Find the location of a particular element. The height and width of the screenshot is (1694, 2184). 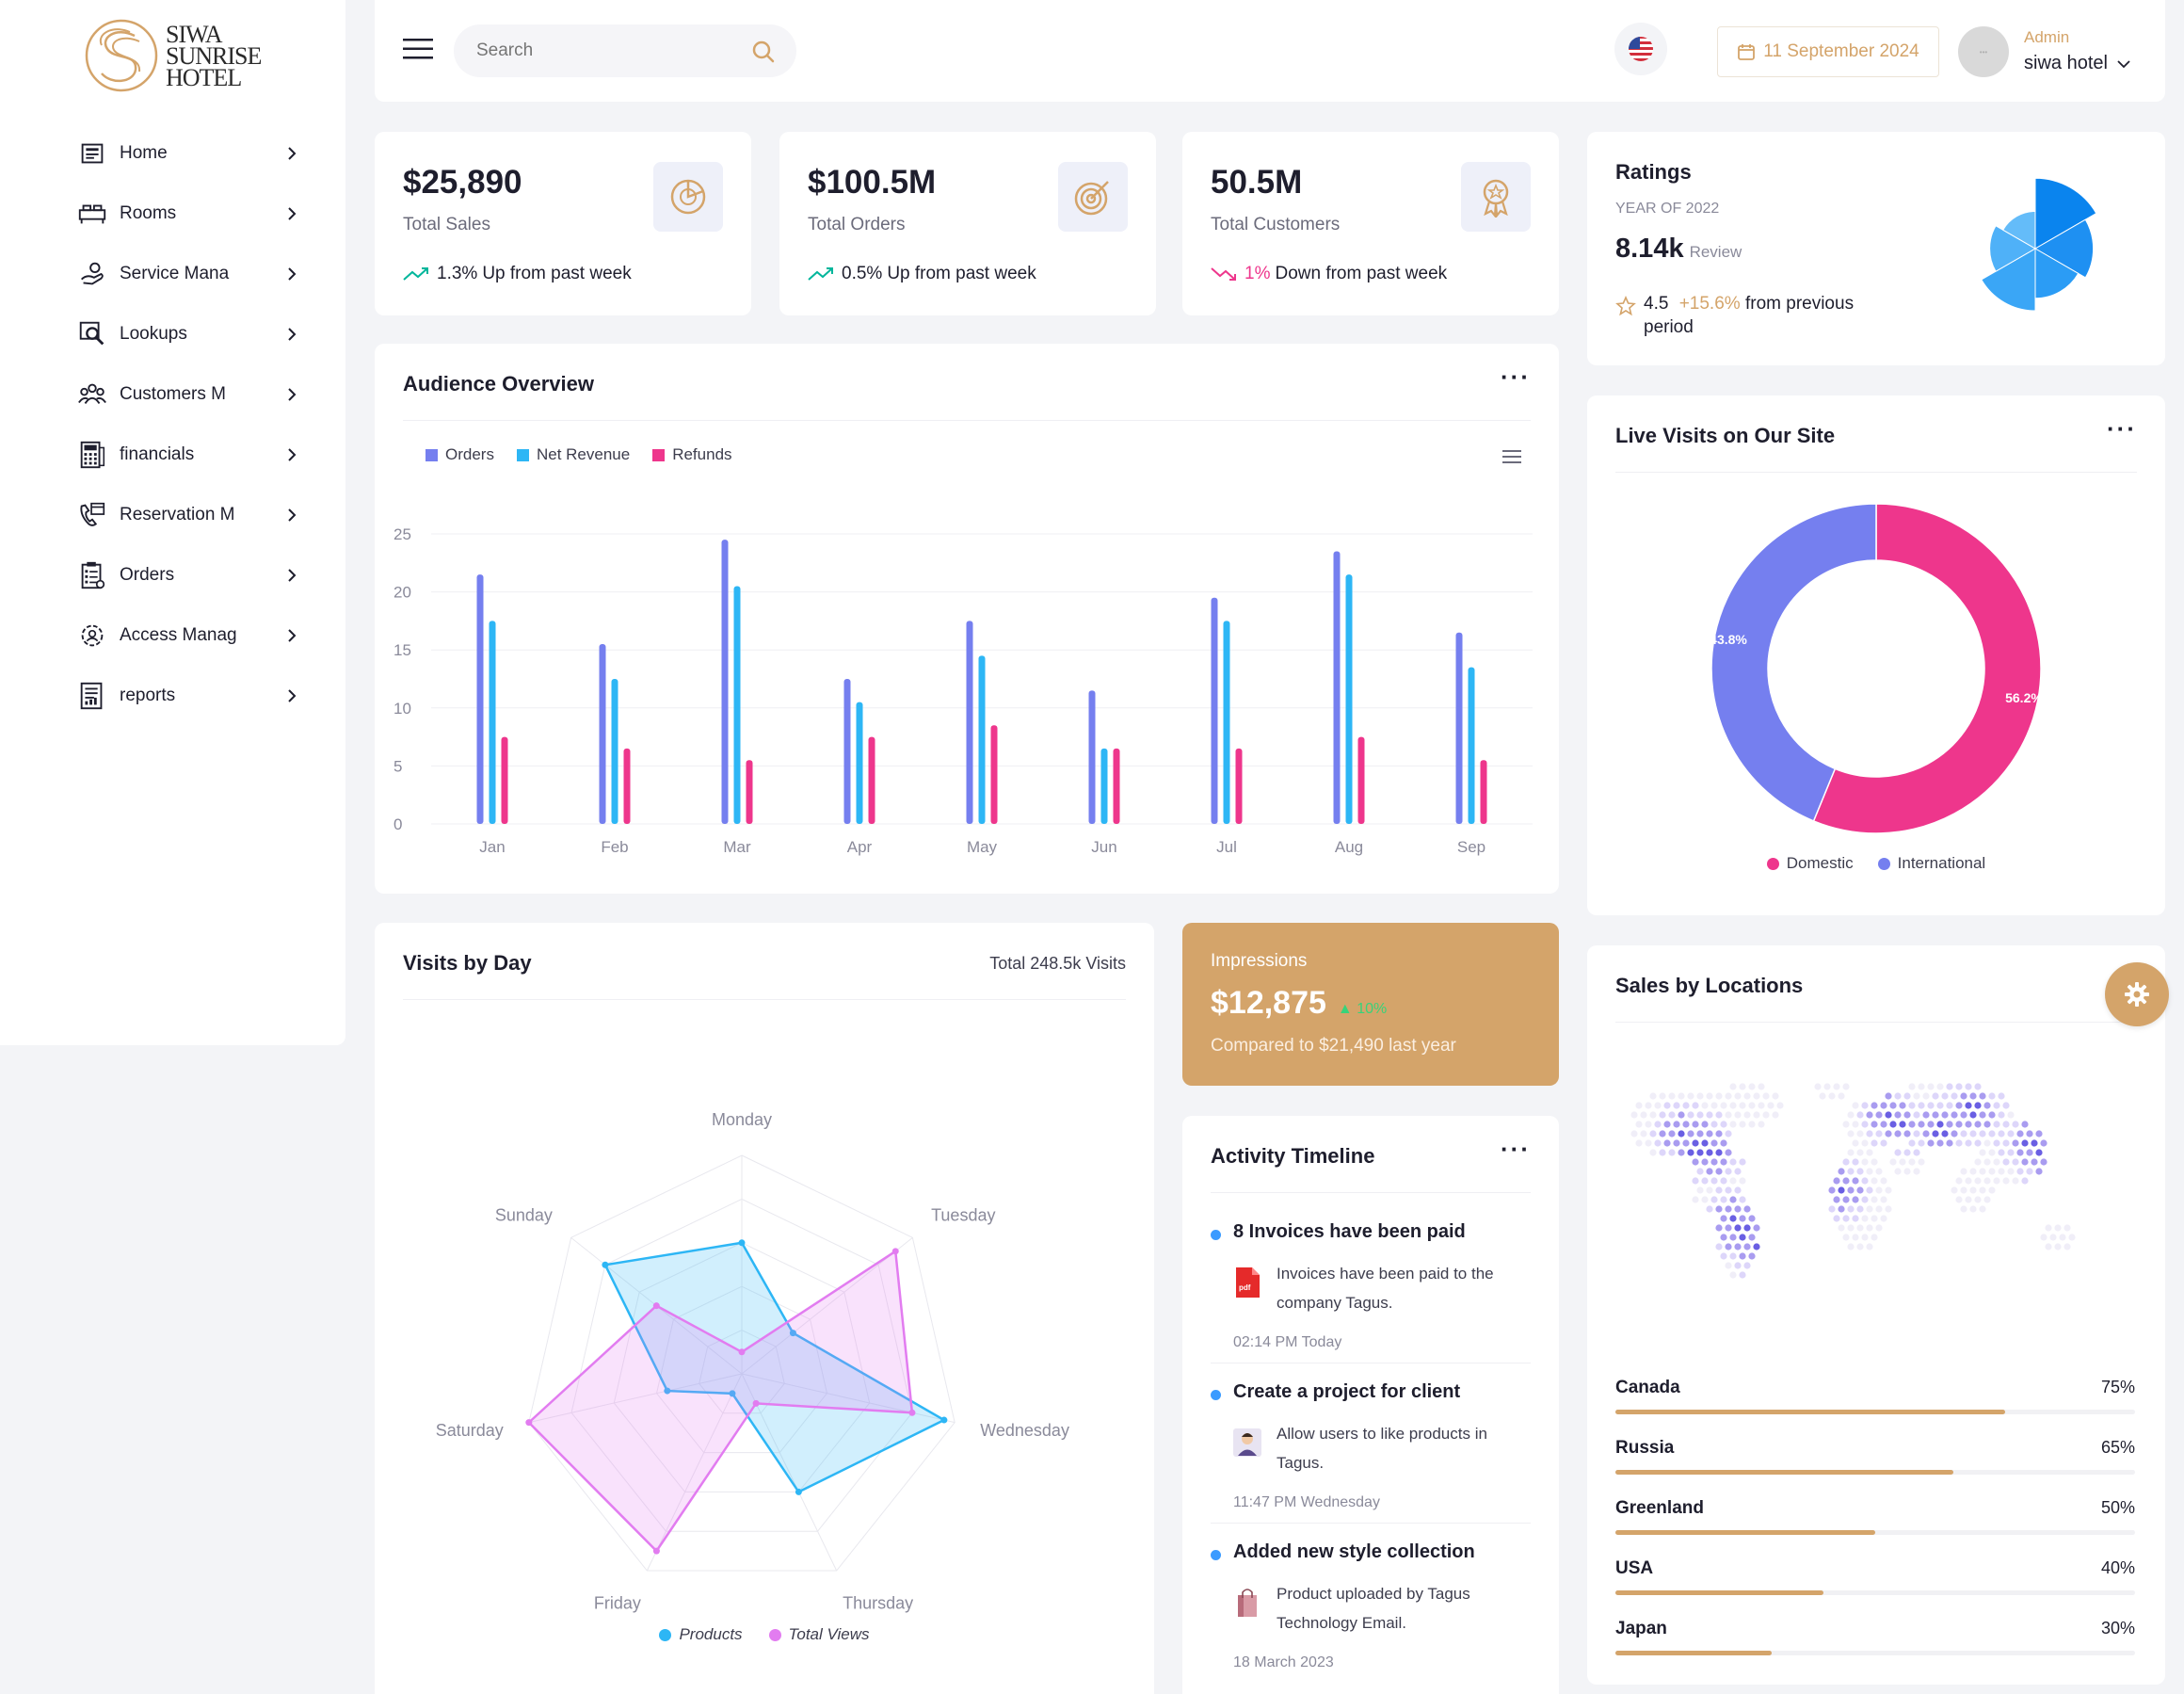

location-row-canada: Canada 75% is located at coordinates (1875, 1398).